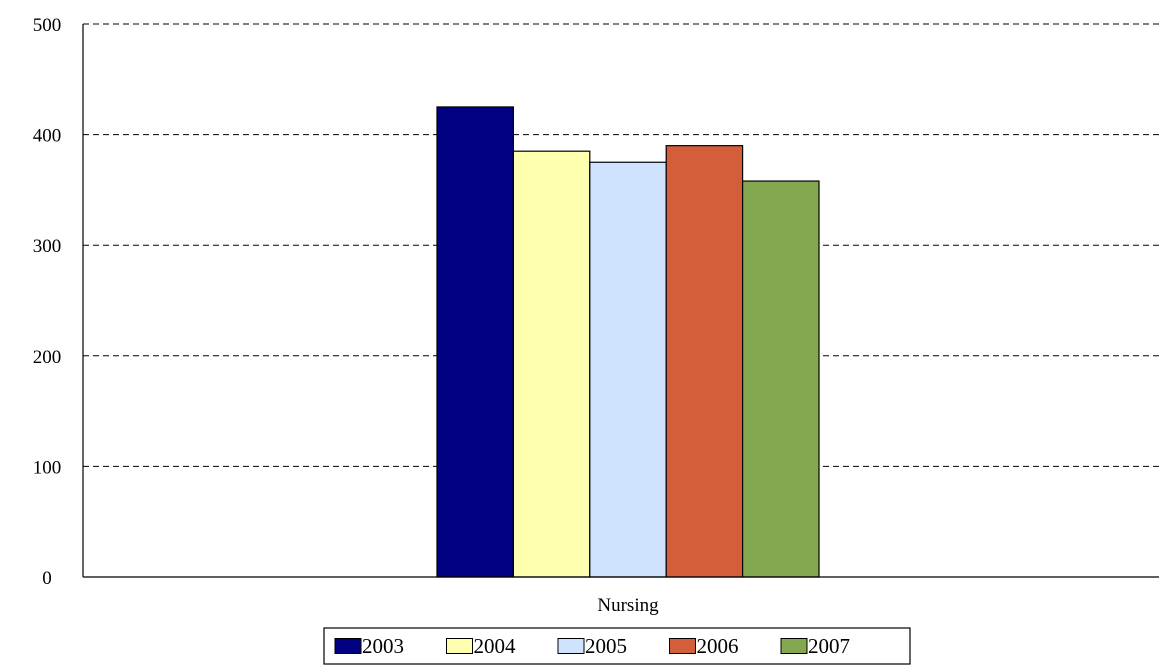 This screenshot has width=1159, height=665. What do you see at coordinates (348, 646) in the screenshot?
I see `legend-swatch-2003` at bounding box center [348, 646].